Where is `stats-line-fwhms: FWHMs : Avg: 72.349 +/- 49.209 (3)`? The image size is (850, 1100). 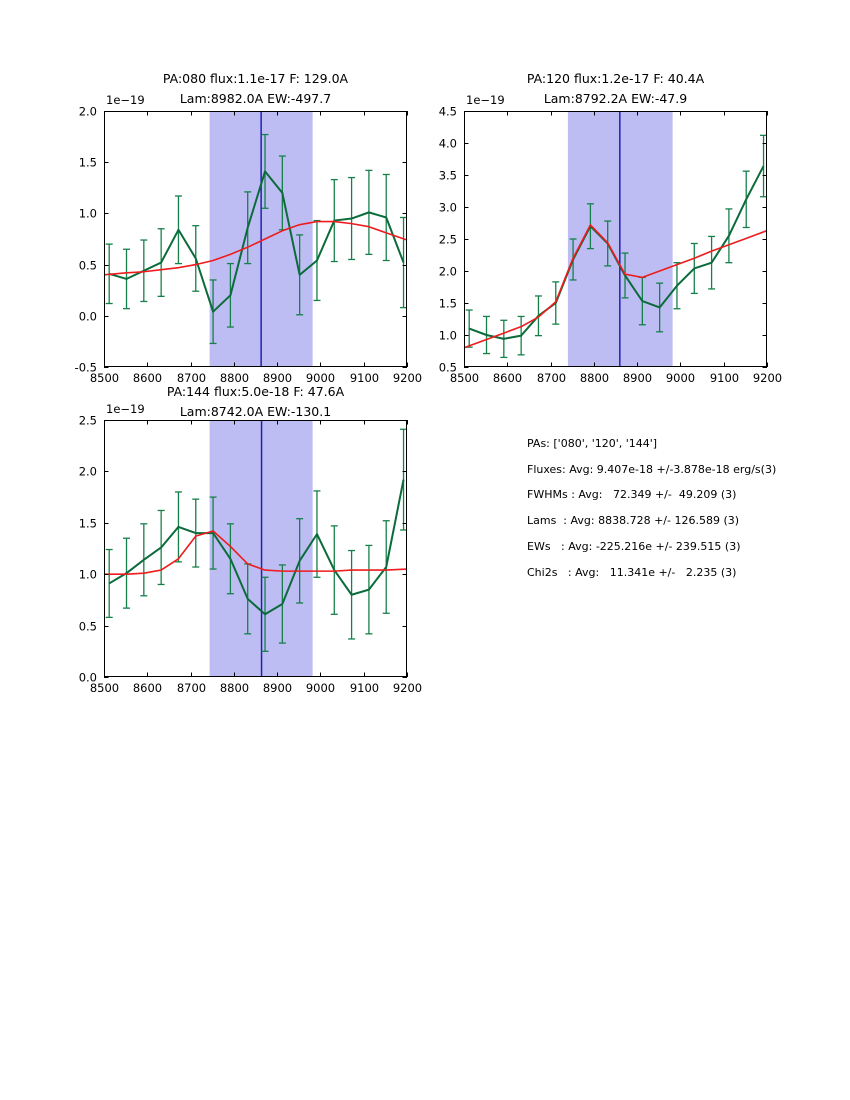
stats-line-fwhms: FWHMs : Avg: 72.349 +/- 49.209 (3) is located at coordinates (632, 495).